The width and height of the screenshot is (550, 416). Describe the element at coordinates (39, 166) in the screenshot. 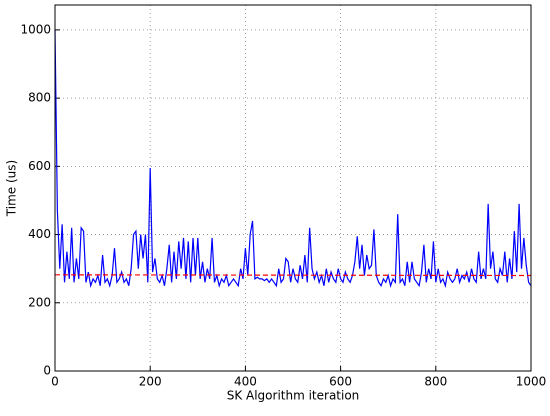

I see `y-tick-label: 600` at that location.